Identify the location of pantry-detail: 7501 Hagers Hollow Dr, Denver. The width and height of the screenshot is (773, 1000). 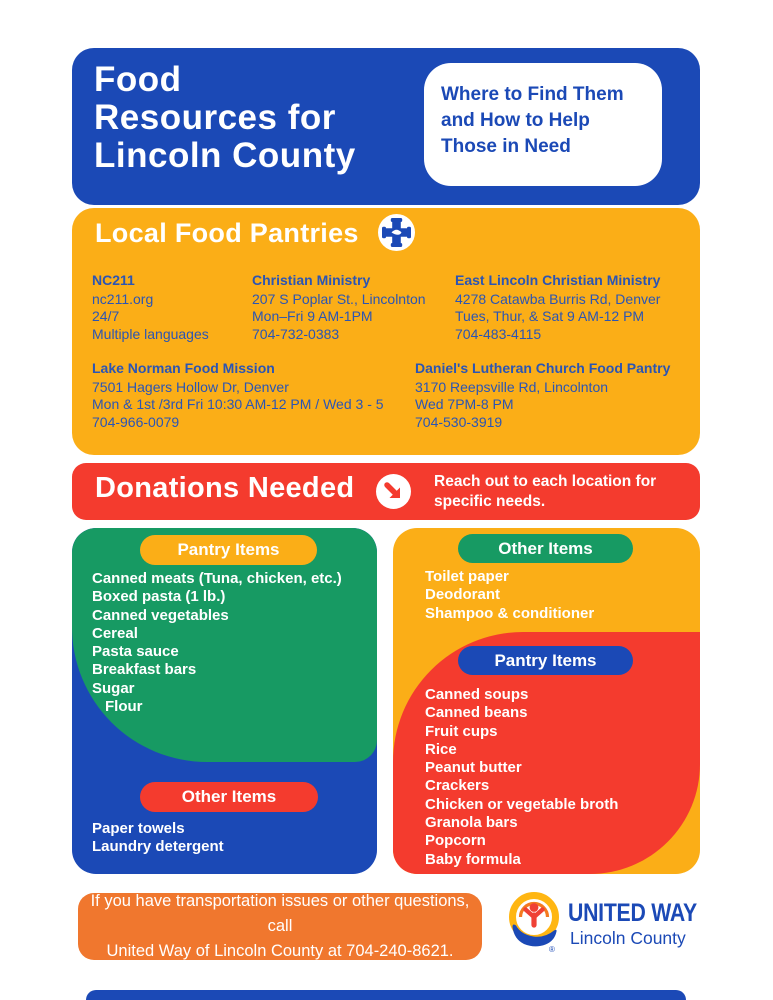
(190, 386).